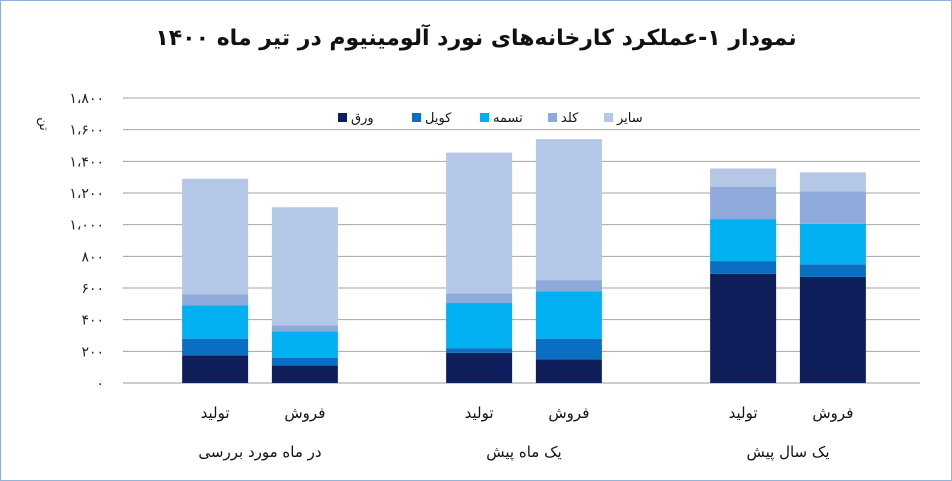 The width and height of the screenshot is (952, 481). I want to click on y-tick-label: ۰, so click(100, 384).